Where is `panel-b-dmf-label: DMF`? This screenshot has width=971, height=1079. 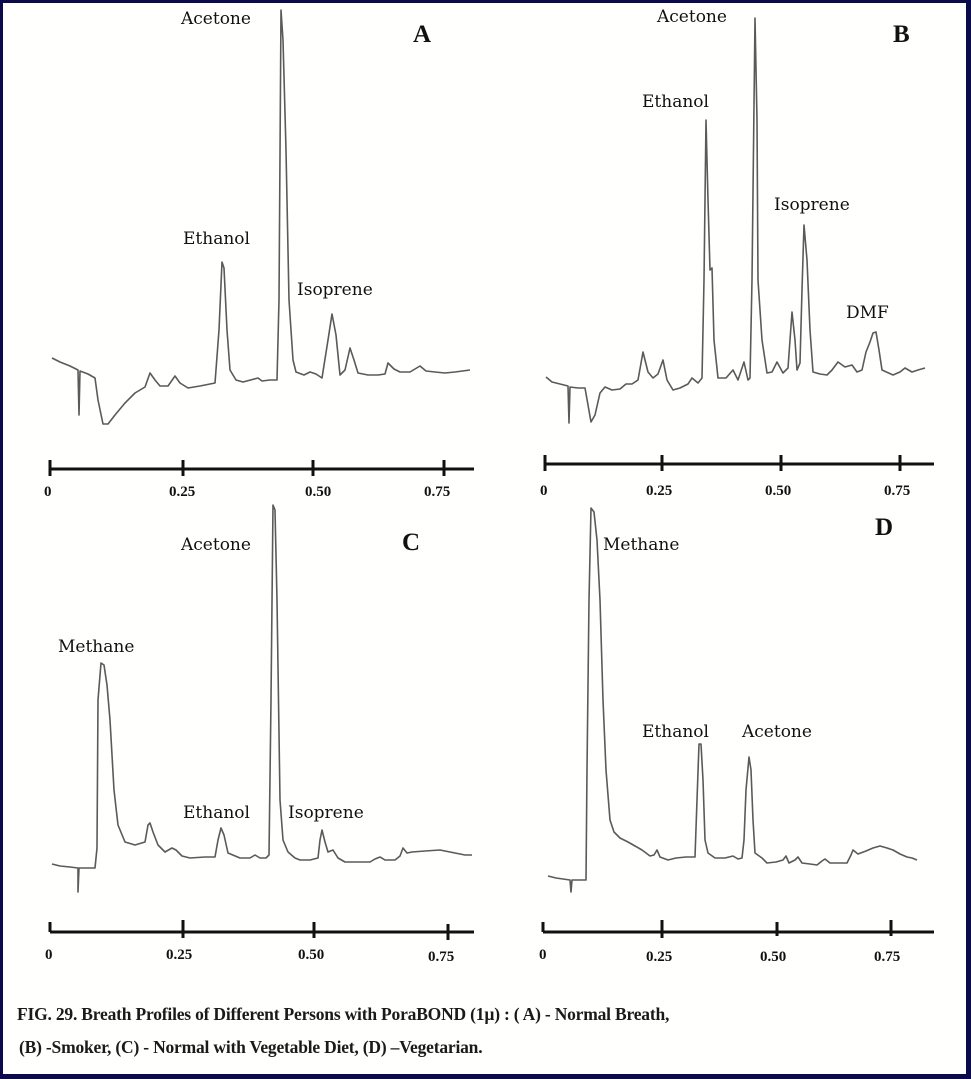
panel-b-dmf-label: DMF is located at coordinates (867, 313).